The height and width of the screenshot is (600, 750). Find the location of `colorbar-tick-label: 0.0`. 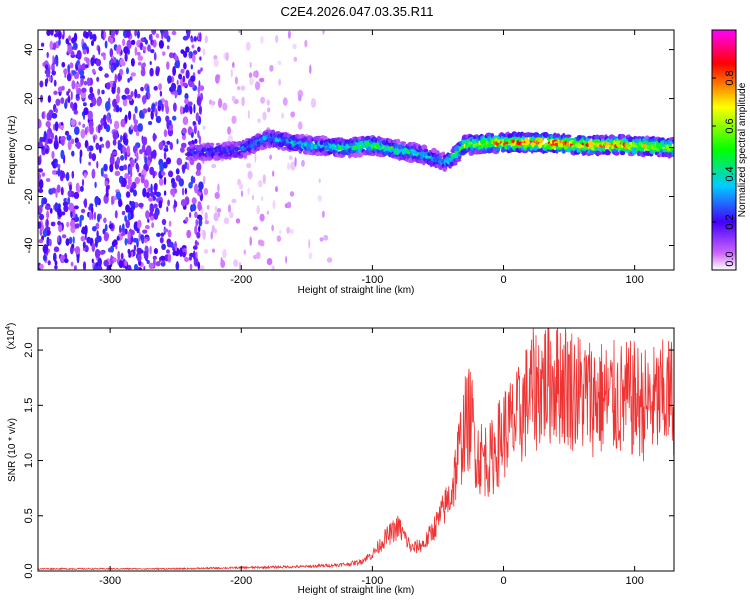

colorbar-tick-label: 0.0 is located at coordinates (730, 258).